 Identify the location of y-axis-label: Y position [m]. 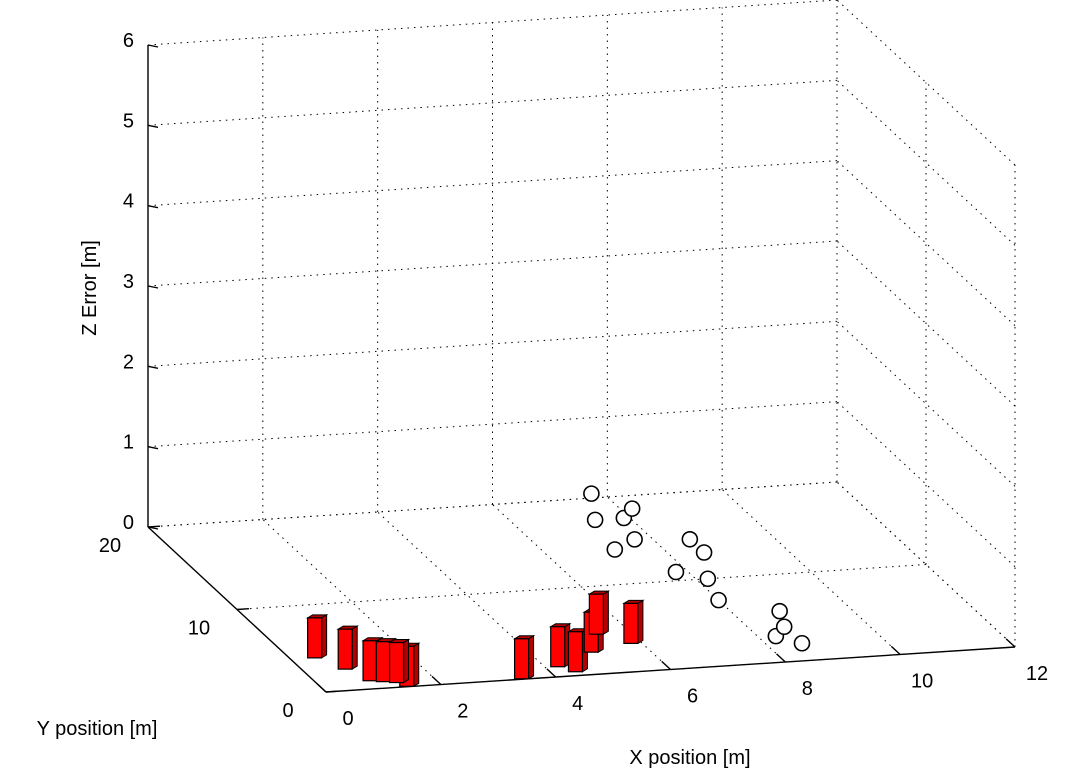
(97, 729).